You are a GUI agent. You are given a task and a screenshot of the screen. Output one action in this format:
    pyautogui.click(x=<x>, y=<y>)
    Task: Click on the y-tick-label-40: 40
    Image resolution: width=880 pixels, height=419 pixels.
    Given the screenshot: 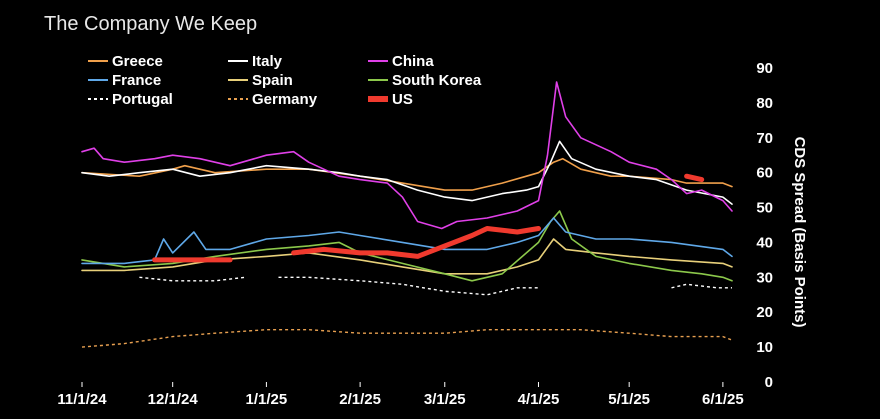 What is the action you would take?
    pyautogui.click(x=764, y=242)
    